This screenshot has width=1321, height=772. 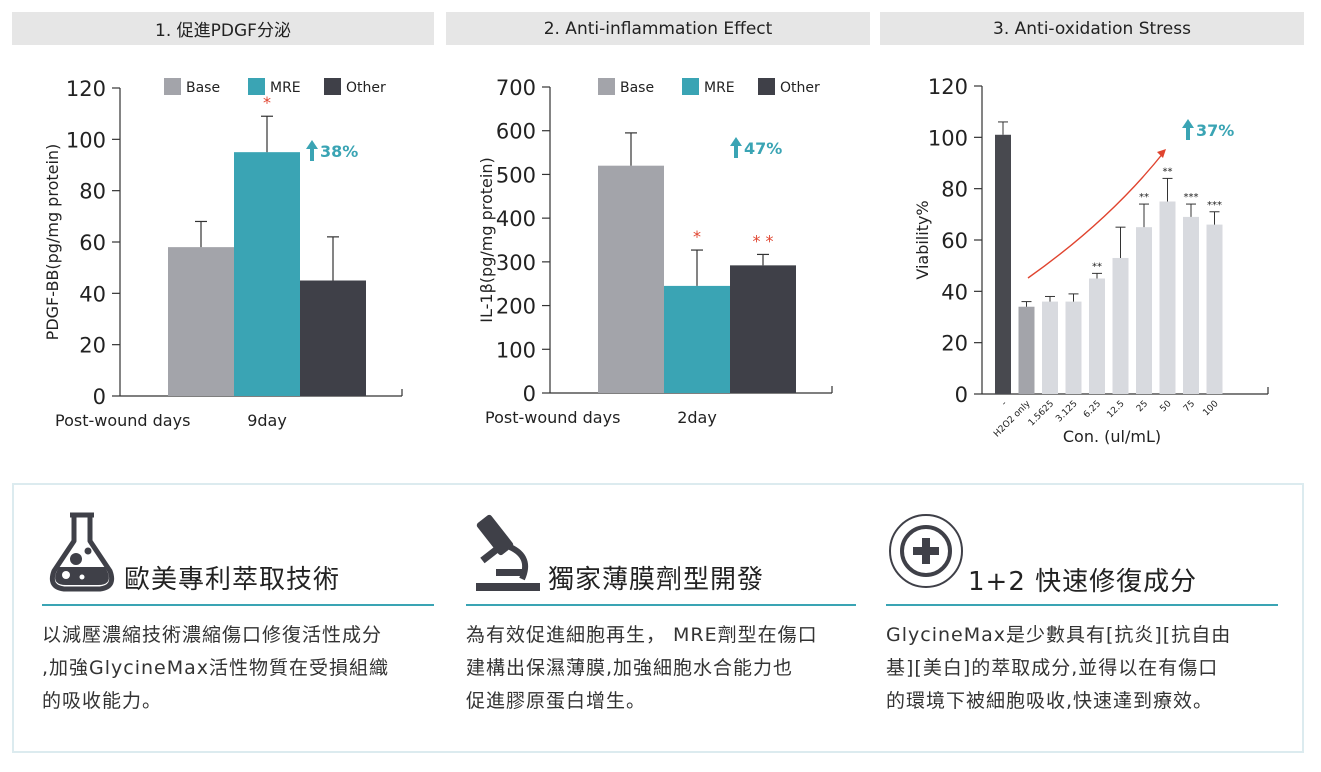 I want to click on x-tick-label: 12.5, so click(x=1115, y=409).